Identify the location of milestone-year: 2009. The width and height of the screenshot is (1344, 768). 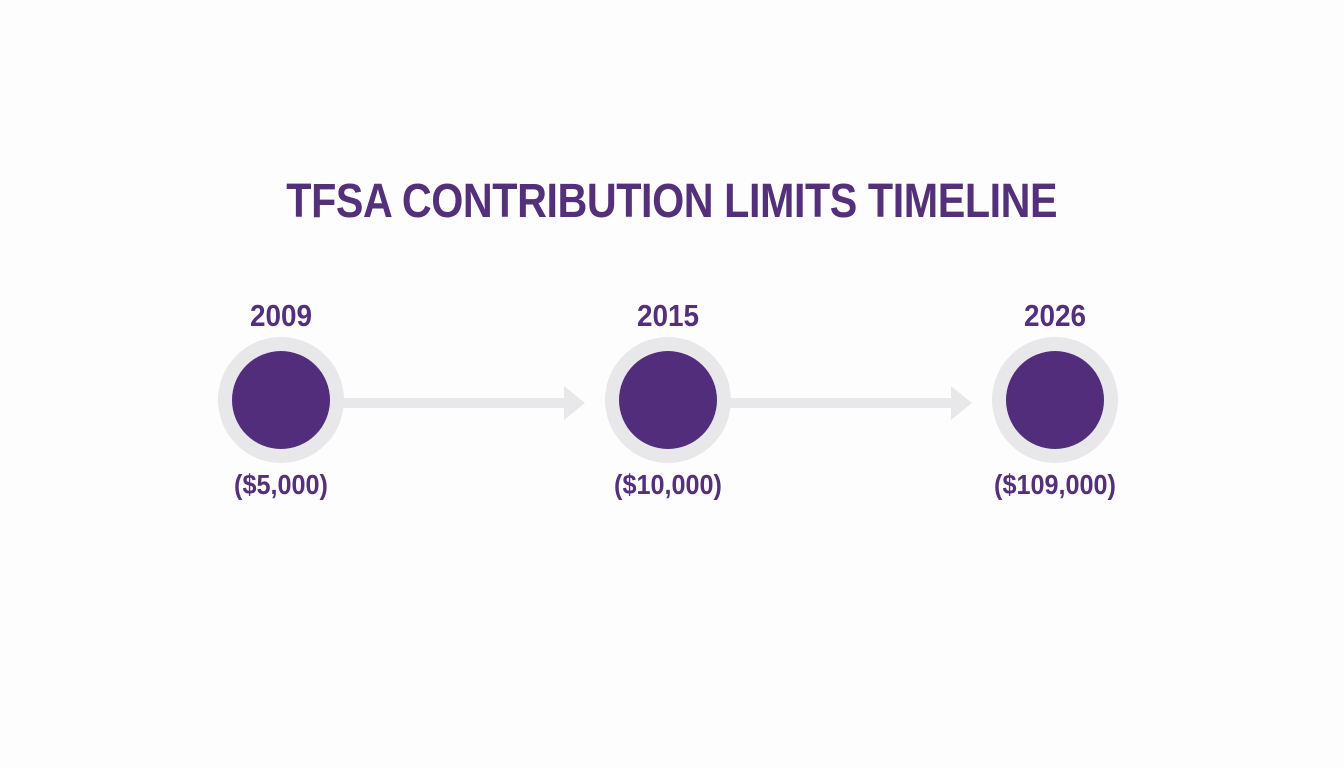
(281, 315).